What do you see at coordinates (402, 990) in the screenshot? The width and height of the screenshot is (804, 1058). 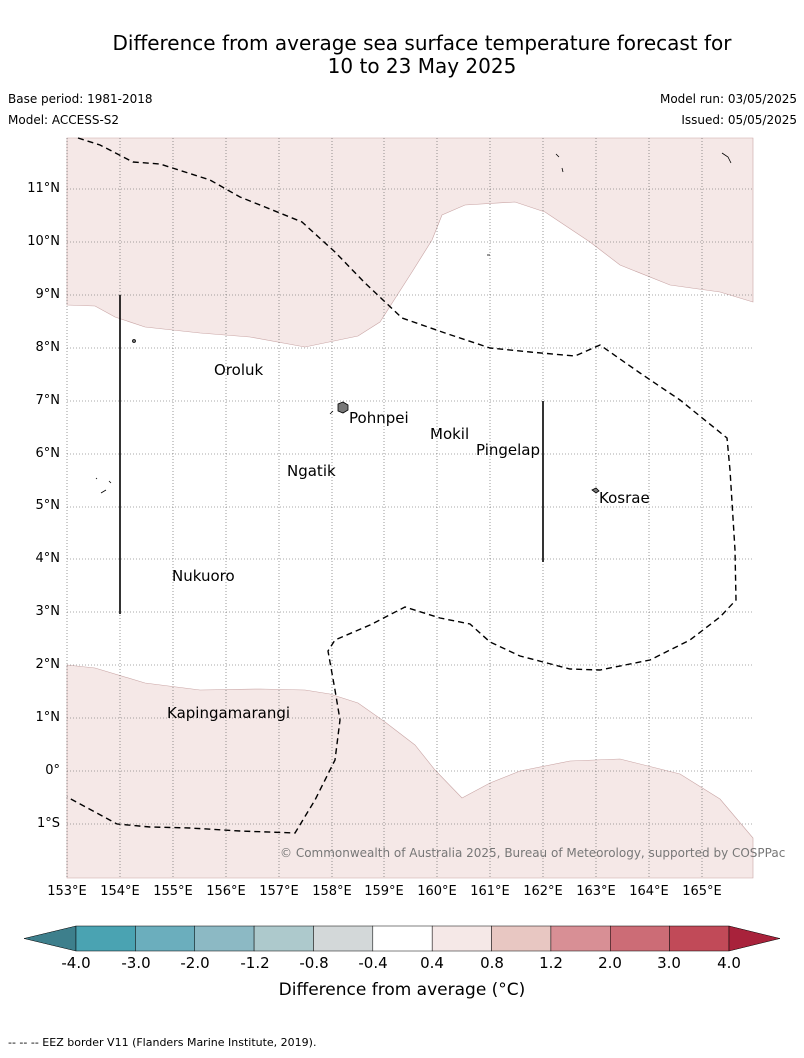 I see `colorbar-title: Difference from average (°C)` at bounding box center [402, 990].